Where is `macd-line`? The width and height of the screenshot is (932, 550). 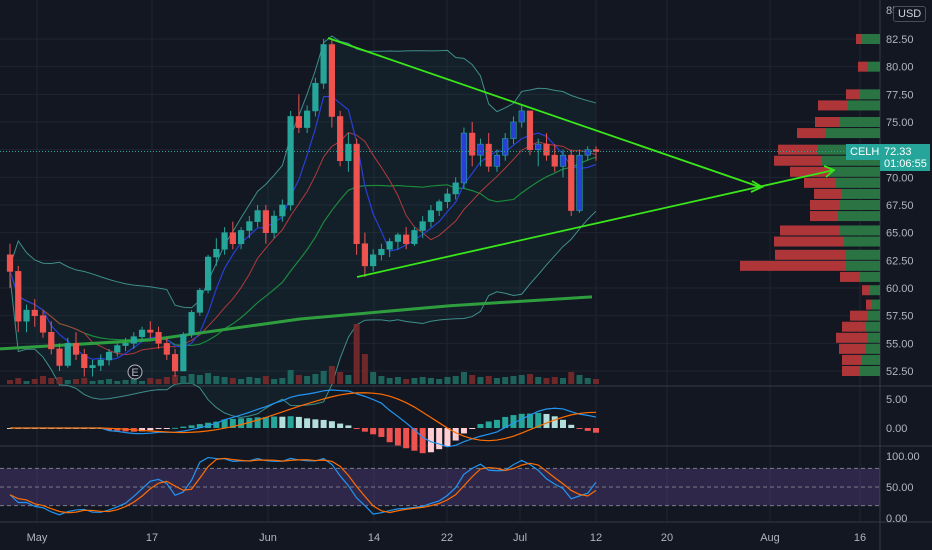
macd-line is located at coordinates (303, 418).